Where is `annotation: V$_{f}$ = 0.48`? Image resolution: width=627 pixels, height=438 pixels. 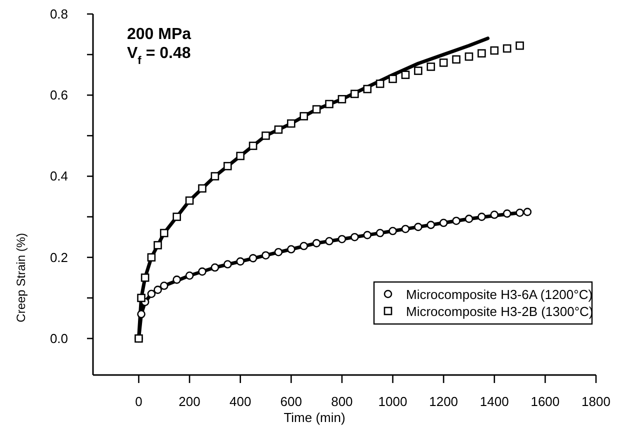
annotation: V$_{f}$ = 0.48 is located at coordinates (159, 56).